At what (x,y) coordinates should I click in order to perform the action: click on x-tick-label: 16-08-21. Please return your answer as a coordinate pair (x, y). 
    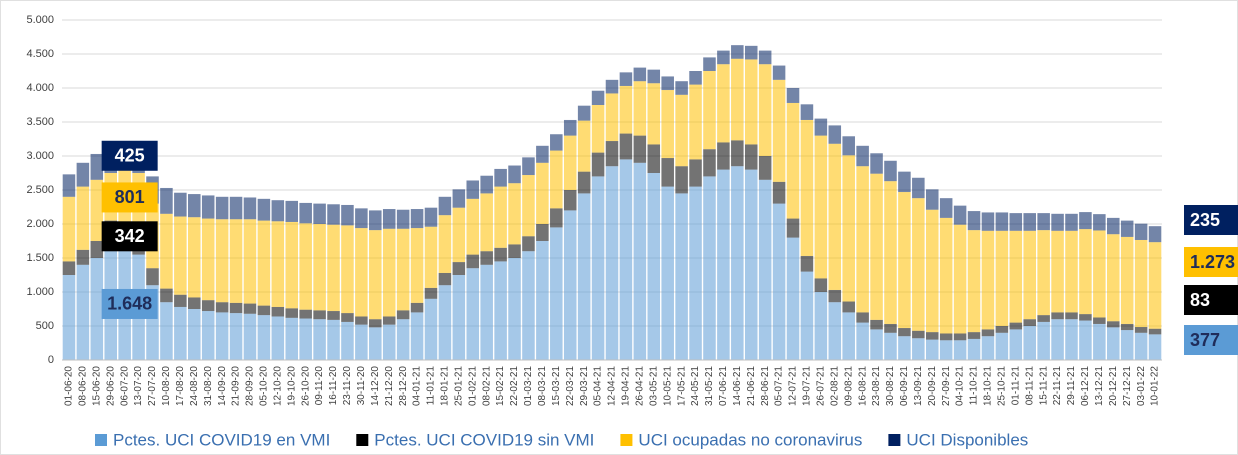
    Looking at the image, I should click on (862, 386).